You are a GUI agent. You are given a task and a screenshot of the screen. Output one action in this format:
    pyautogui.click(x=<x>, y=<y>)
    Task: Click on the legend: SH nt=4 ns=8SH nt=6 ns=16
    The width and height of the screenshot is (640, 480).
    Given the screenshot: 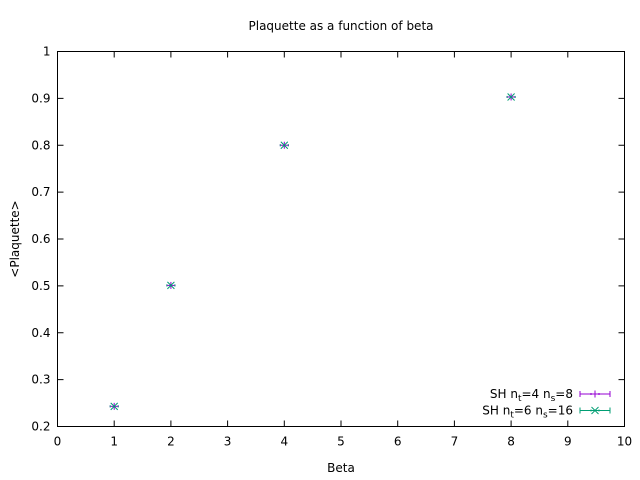 What is the action you would take?
    pyautogui.click(x=546, y=404)
    